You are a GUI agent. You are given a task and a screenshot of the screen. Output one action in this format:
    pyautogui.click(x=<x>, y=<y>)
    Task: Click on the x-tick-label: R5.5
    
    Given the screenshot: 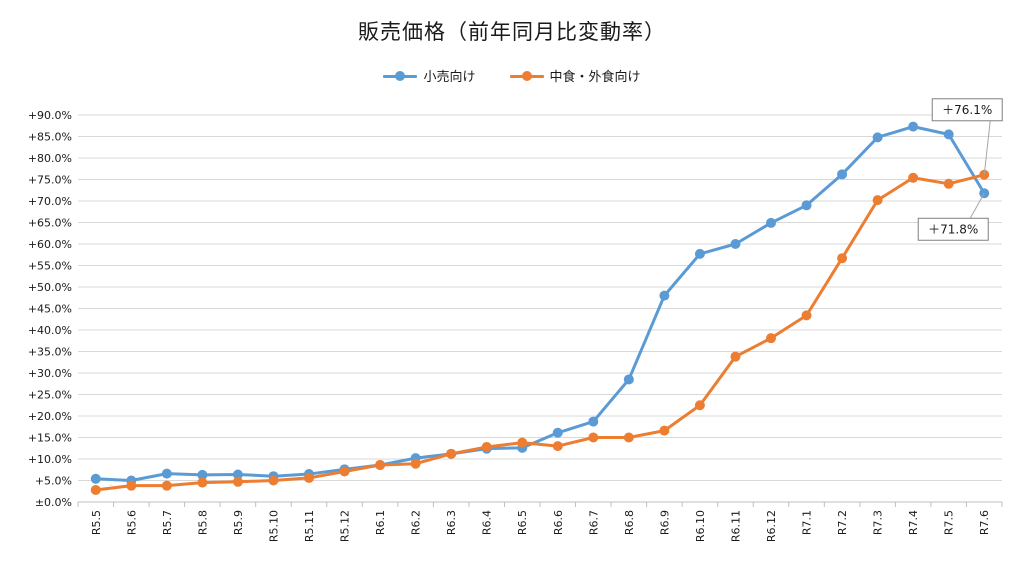 What is the action you would take?
    pyautogui.click(x=96, y=522)
    